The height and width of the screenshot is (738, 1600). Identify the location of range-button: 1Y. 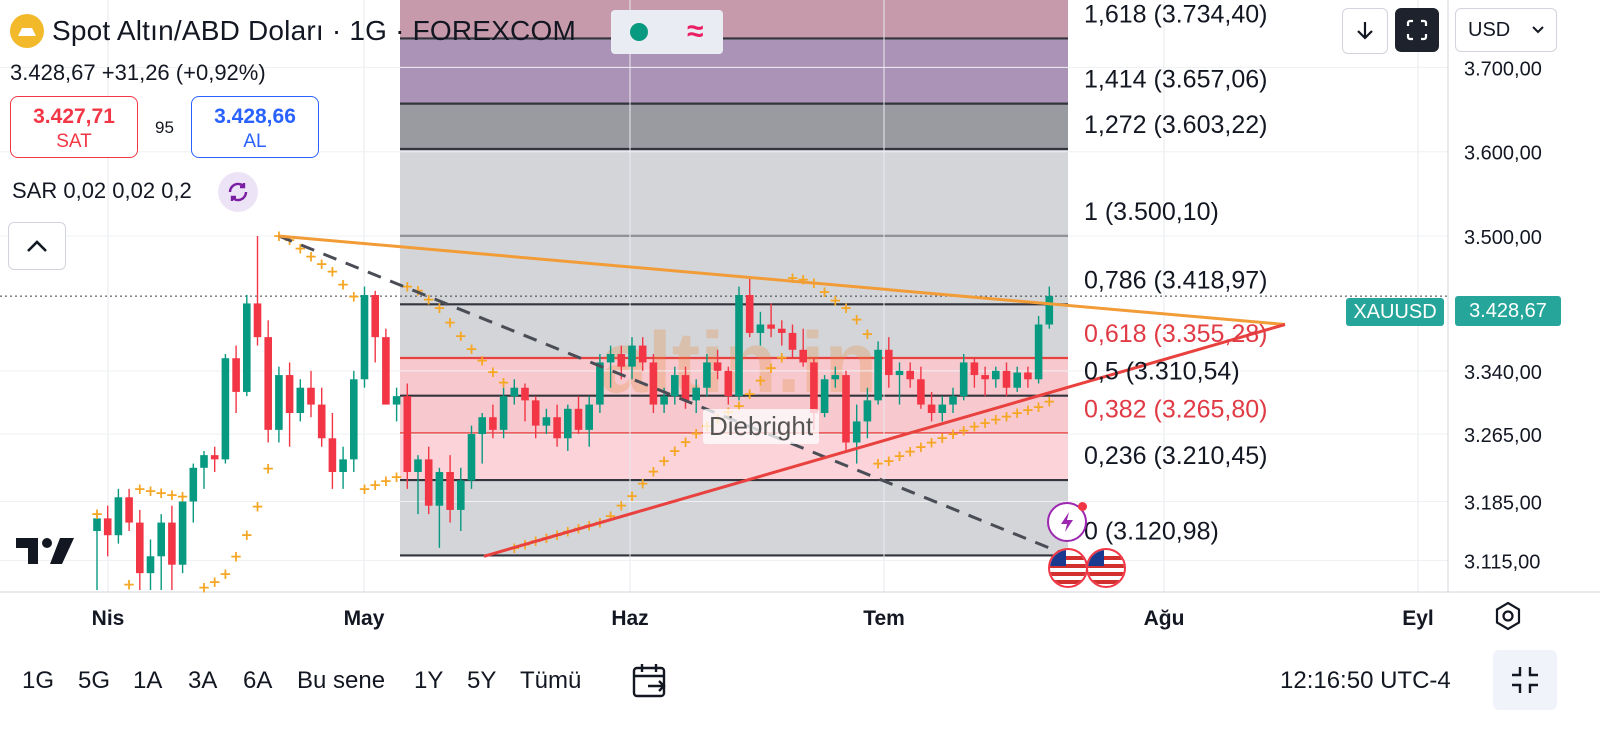
(429, 680).